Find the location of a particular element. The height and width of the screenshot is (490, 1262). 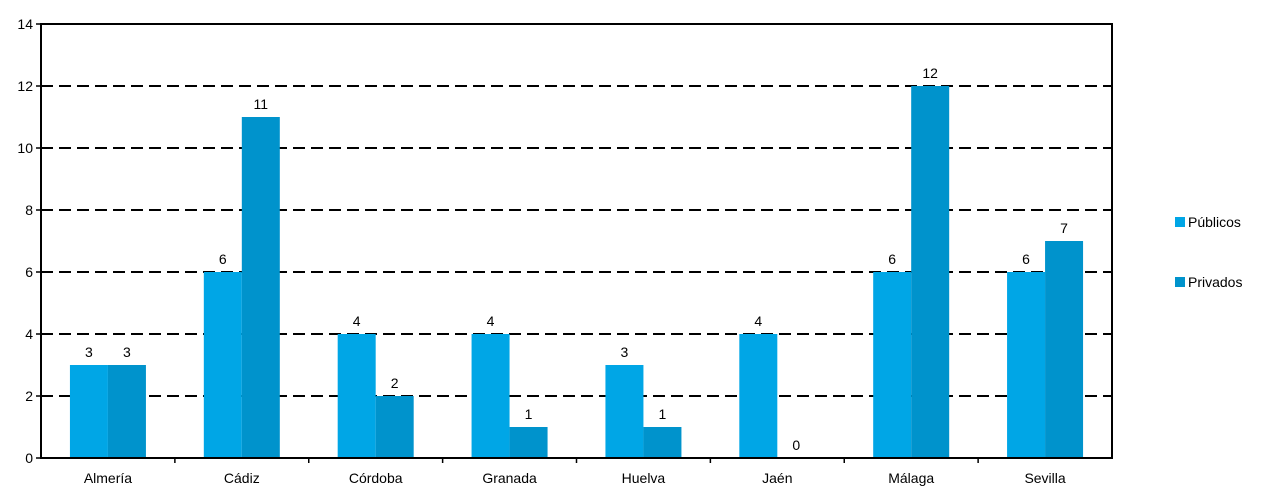

y-tick-label: 12 is located at coordinates (25, 86).